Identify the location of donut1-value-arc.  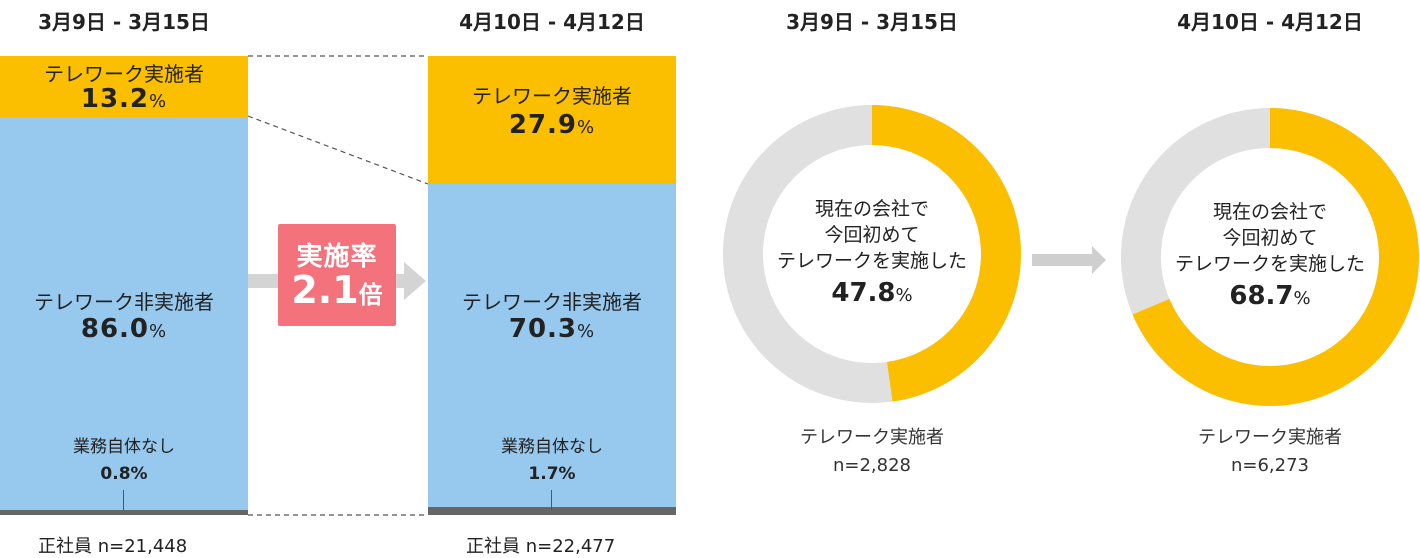
(946, 253).